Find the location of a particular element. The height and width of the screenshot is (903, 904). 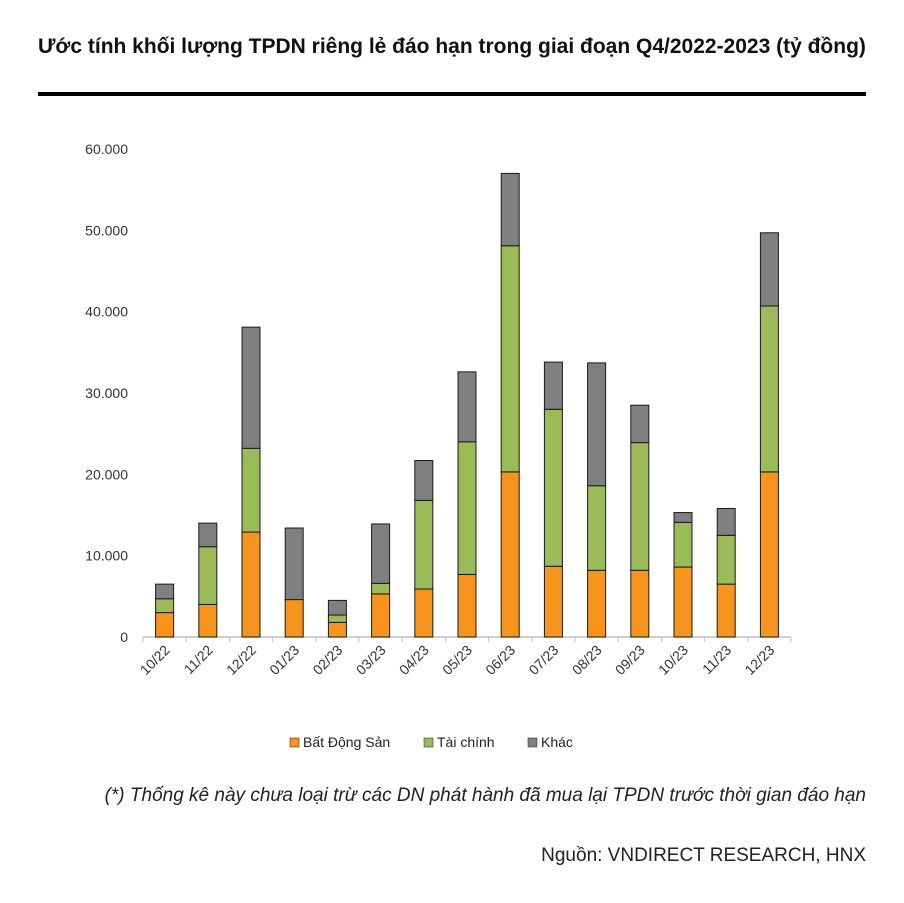

x-tick-label: 08/23 is located at coordinates (587, 660).